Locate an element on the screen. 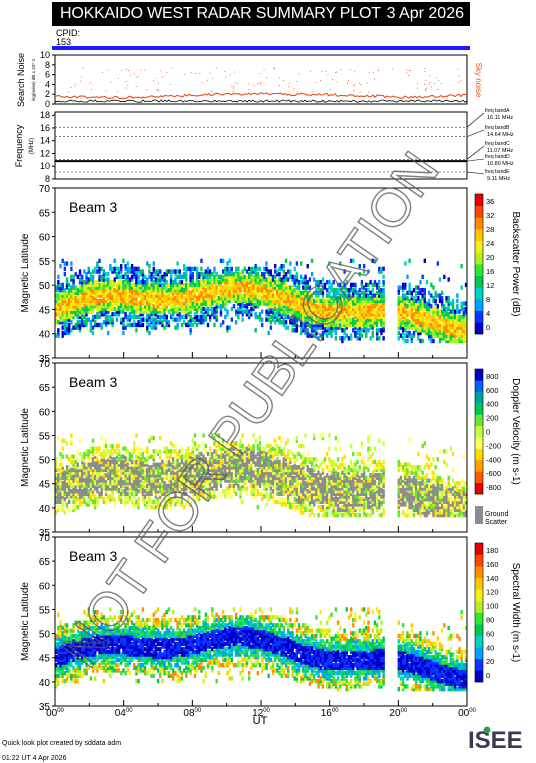 The width and height of the screenshot is (536, 763). colorbar-label: Backscatter Power (dB) is located at coordinates (515, 263).